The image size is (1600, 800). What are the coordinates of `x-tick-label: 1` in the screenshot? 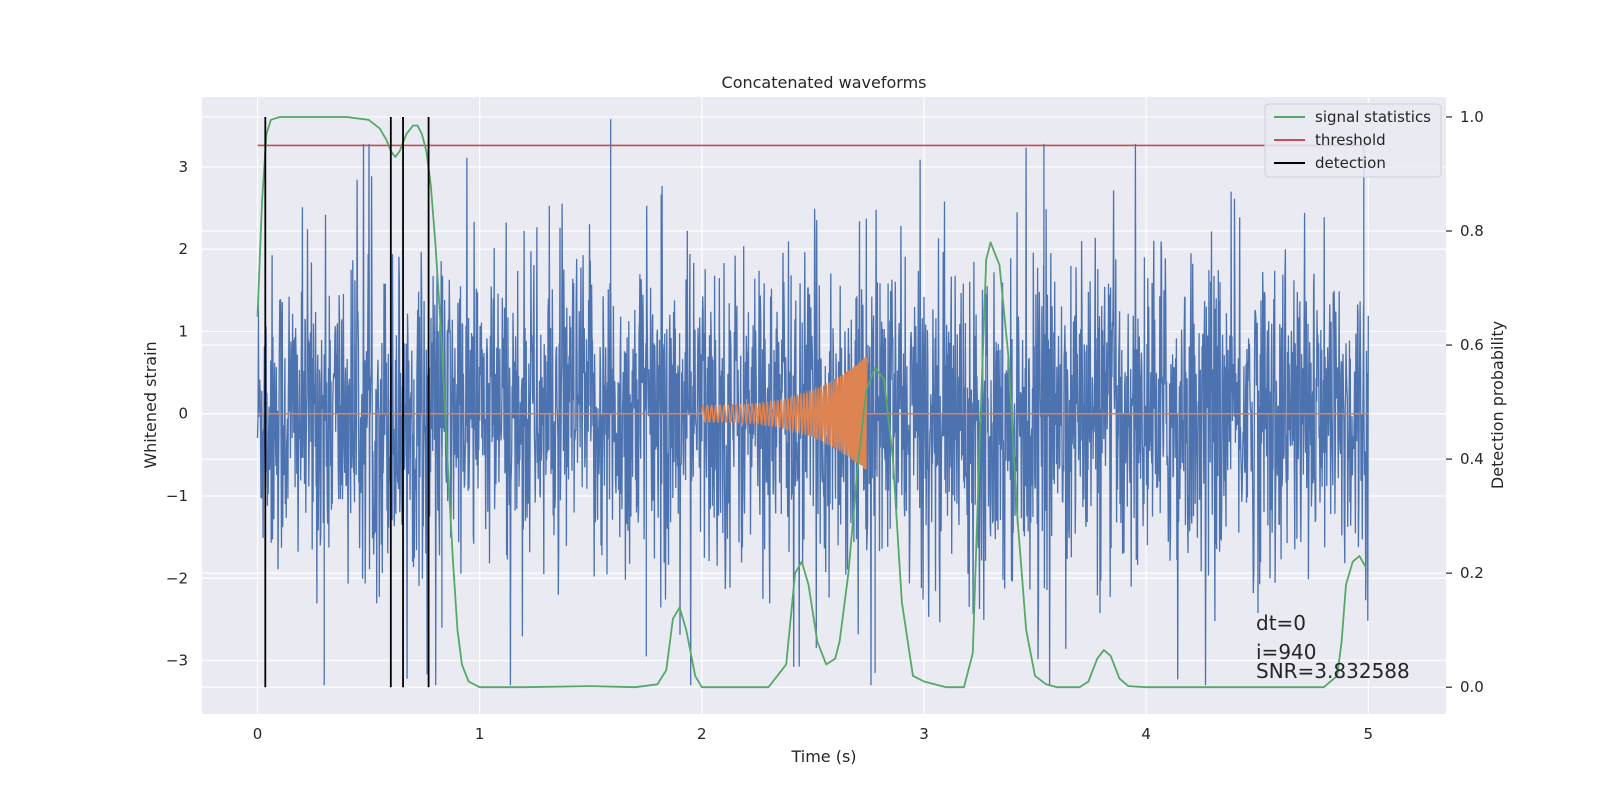 It's located at (480, 734).